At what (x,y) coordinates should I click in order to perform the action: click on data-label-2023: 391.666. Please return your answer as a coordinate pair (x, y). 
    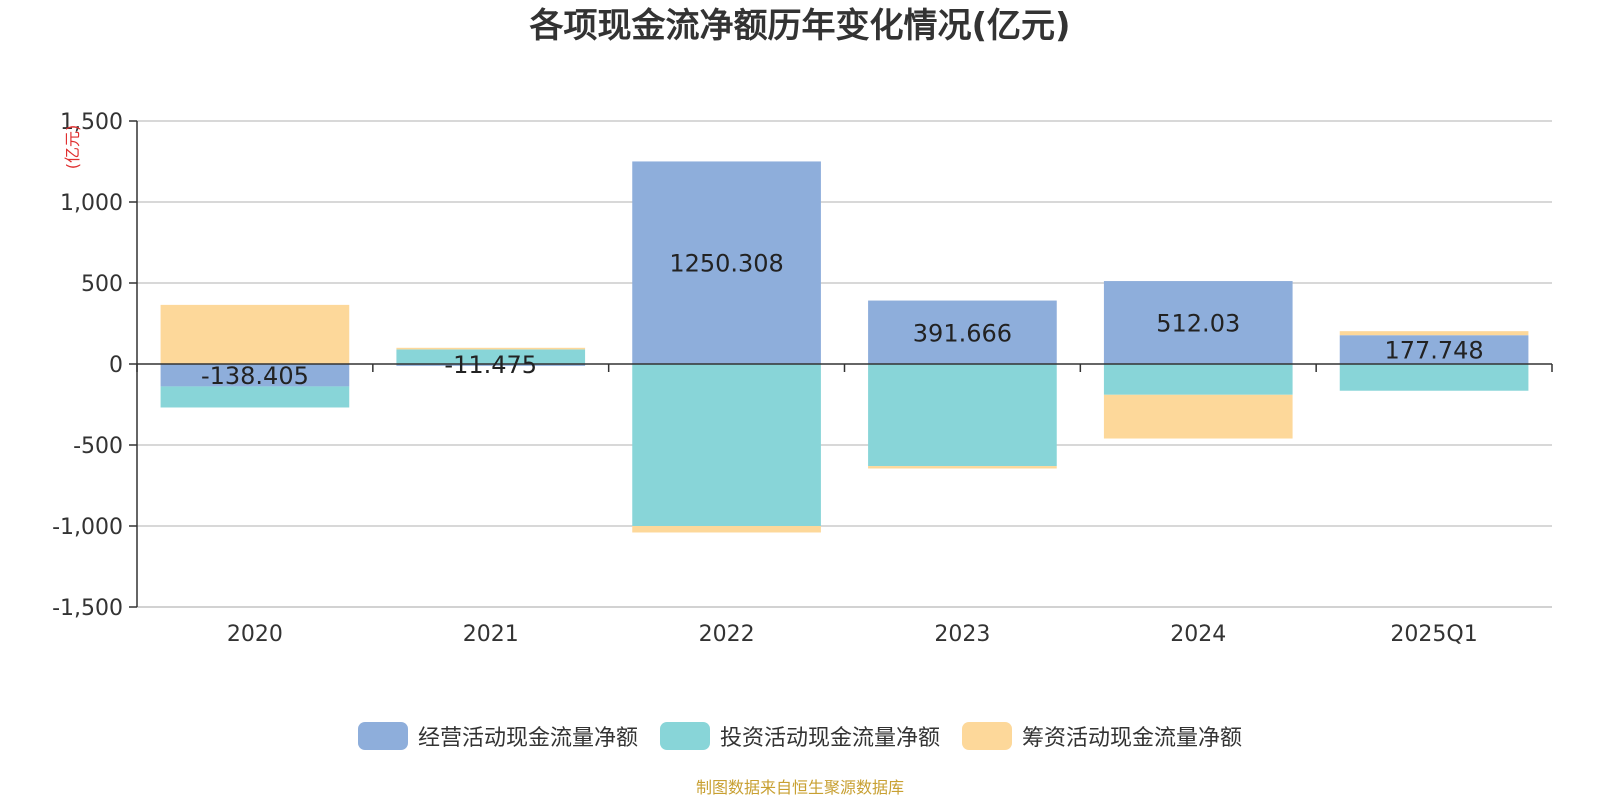
    Looking at the image, I should click on (962, 333).